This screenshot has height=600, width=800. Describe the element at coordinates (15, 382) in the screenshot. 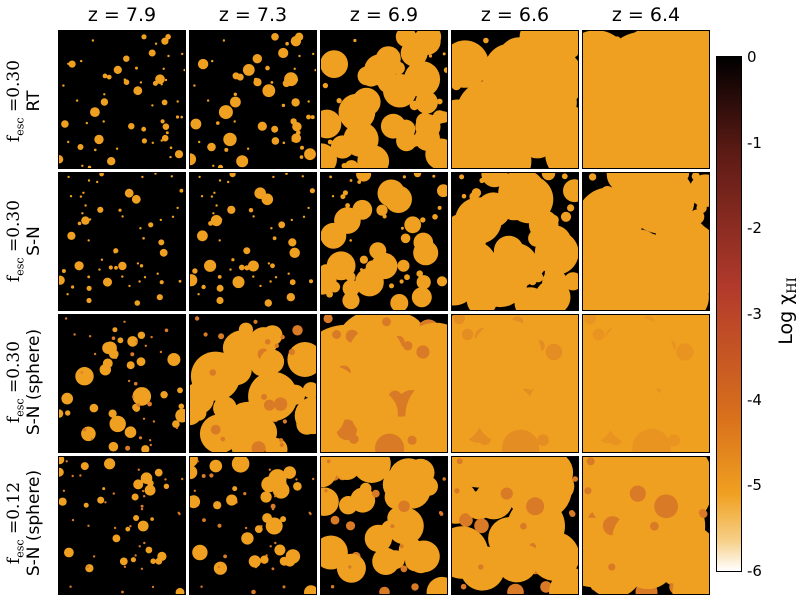

I see `fesc-label: fesc =0.30` at that location.